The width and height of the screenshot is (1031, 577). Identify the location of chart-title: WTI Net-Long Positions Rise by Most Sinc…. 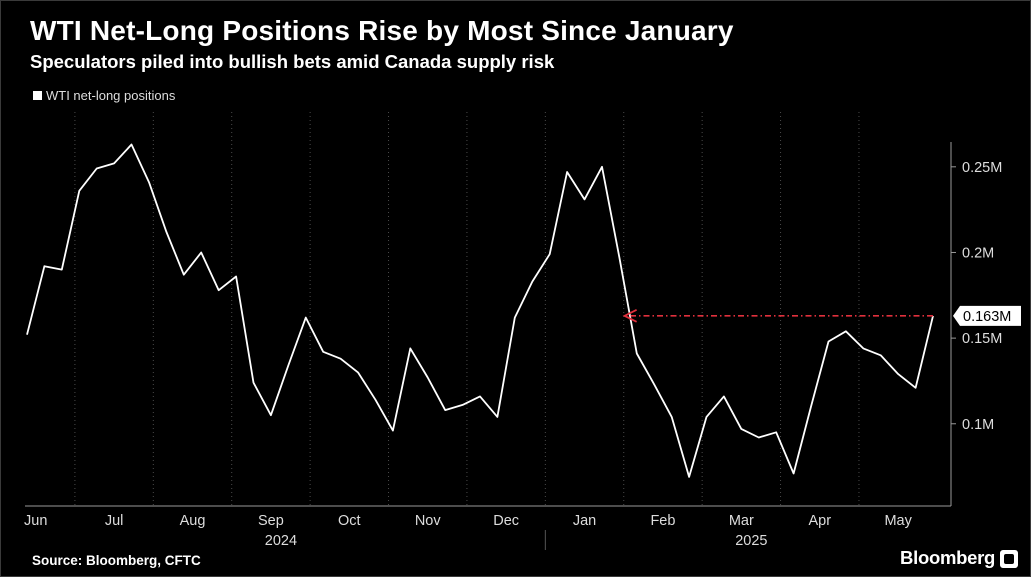
(382, 30).